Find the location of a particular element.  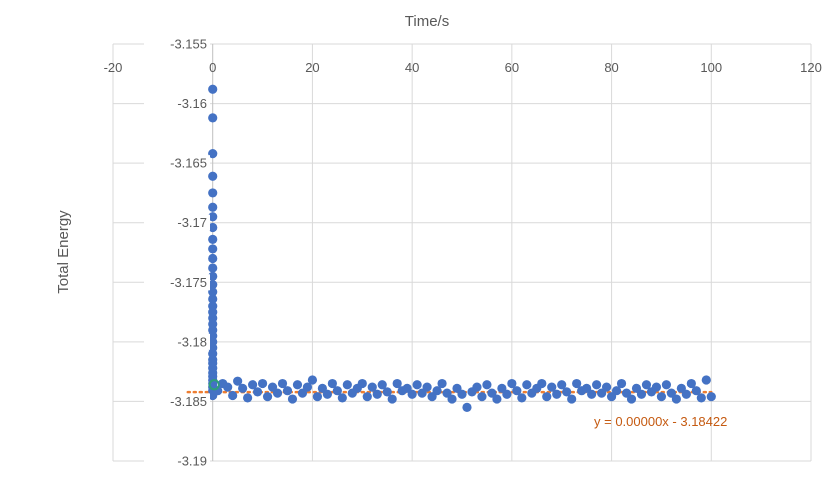

x-tick-label: 40 is located at coordinates (412, 67).